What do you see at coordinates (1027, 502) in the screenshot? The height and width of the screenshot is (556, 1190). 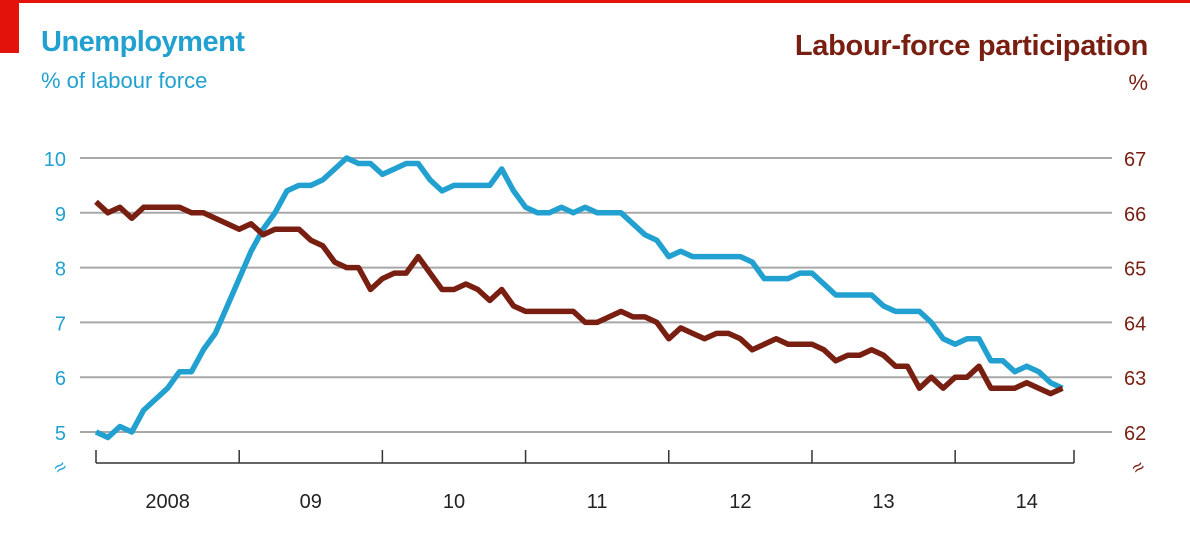 I see `x-tick-label: 14` at bounding box center [1027, 502].